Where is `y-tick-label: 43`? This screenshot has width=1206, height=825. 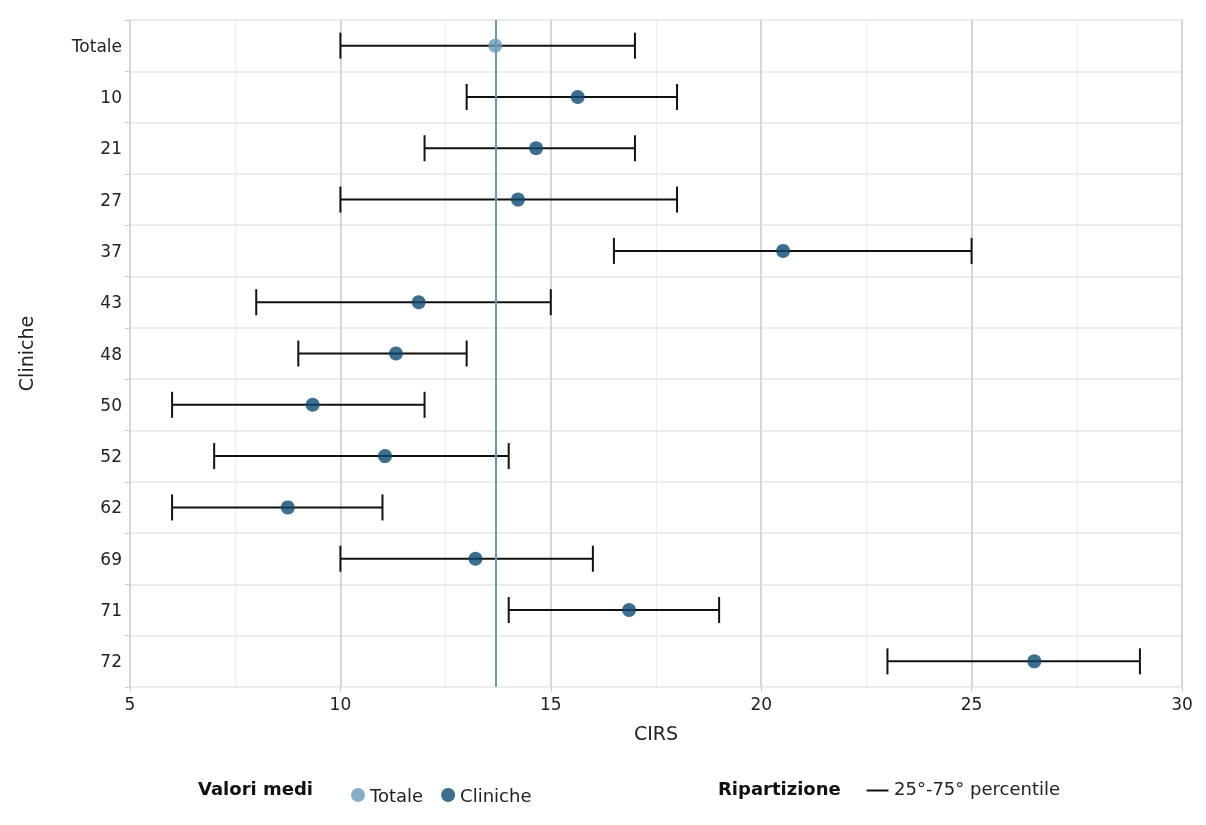
y-tick-label: 43 is located at coordinates (111, 302).